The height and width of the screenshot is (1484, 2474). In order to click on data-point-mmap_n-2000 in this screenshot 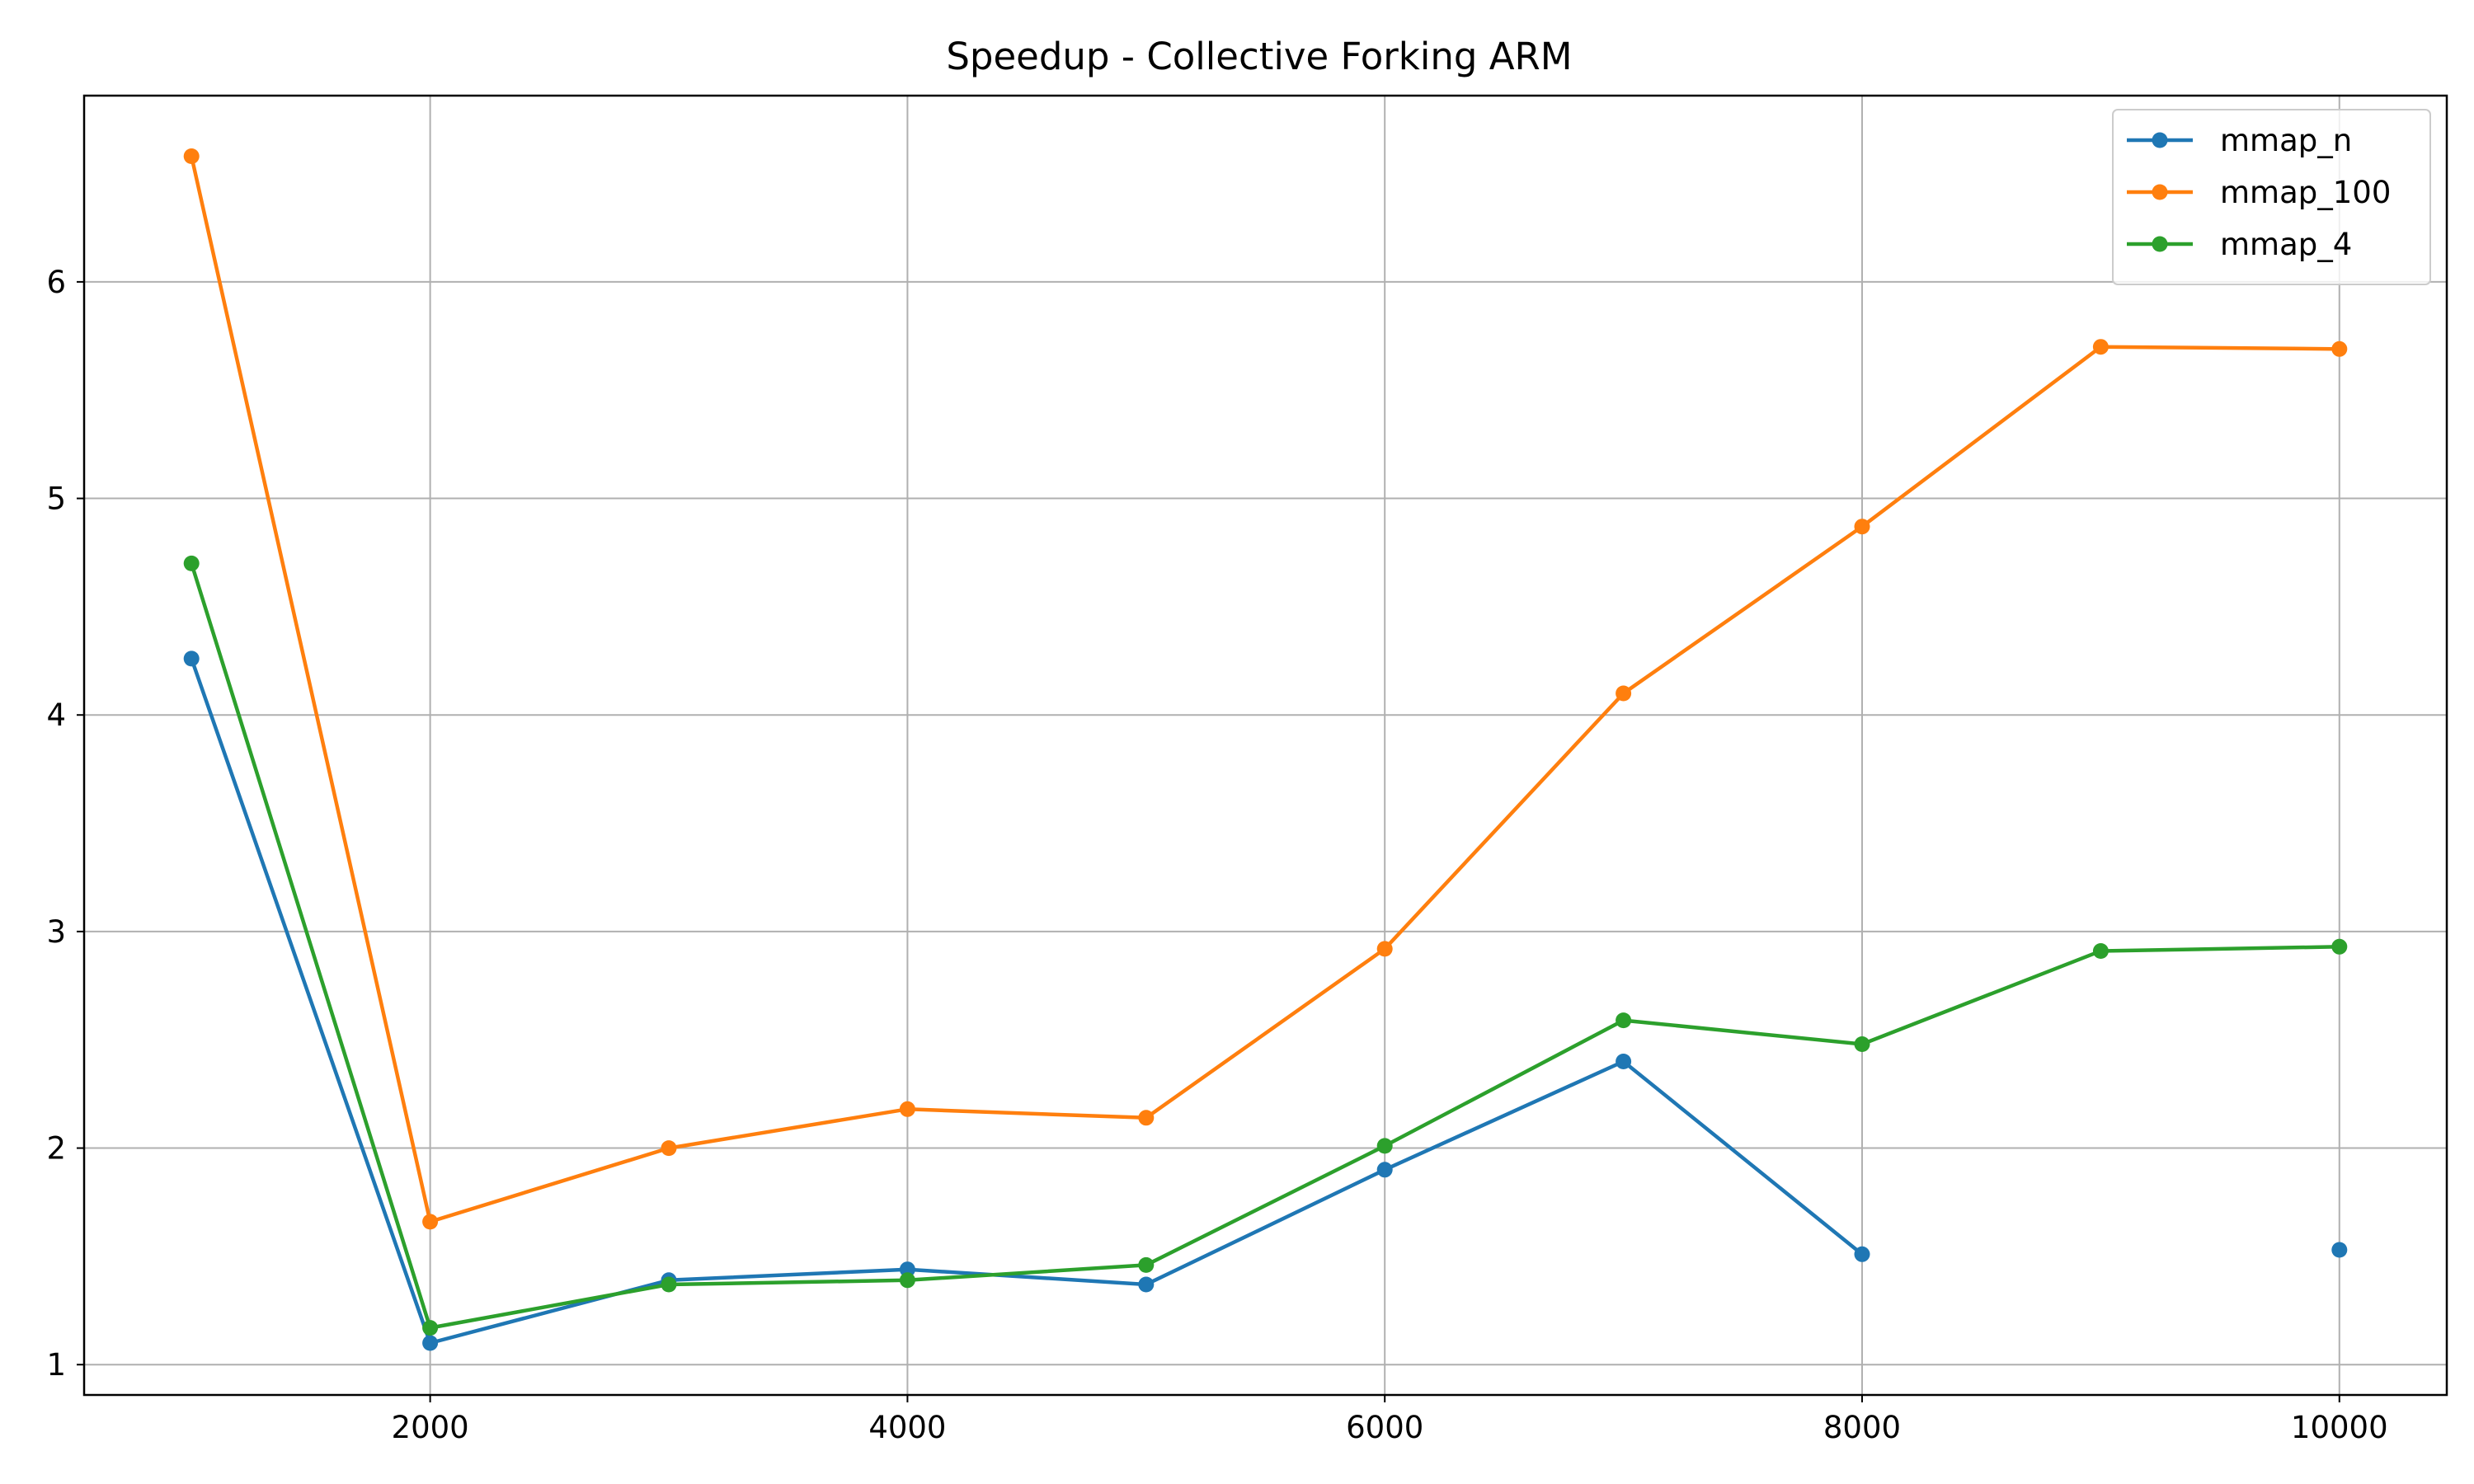, I will do `click(430, 1343)`.